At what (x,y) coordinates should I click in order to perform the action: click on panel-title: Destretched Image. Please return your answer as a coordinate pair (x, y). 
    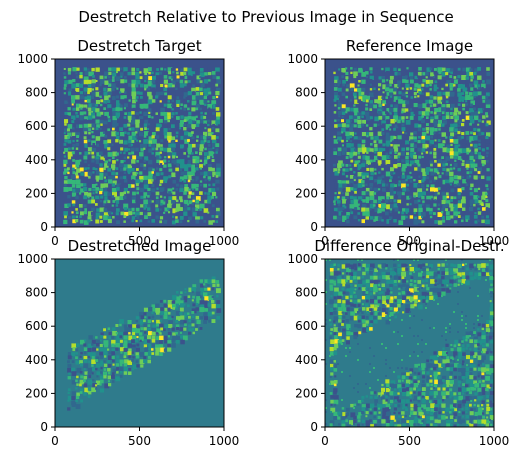
    Looking at the image, I should click on (140, 246).